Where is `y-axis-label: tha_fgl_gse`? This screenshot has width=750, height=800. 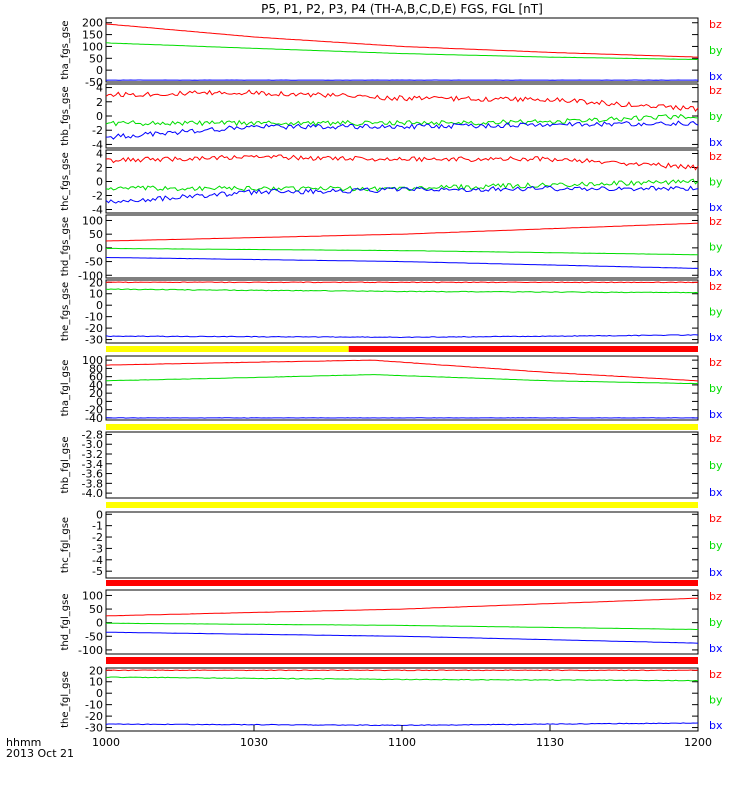 y-axis-label: tha_fgl_gse is located at coordinates (65, 388).